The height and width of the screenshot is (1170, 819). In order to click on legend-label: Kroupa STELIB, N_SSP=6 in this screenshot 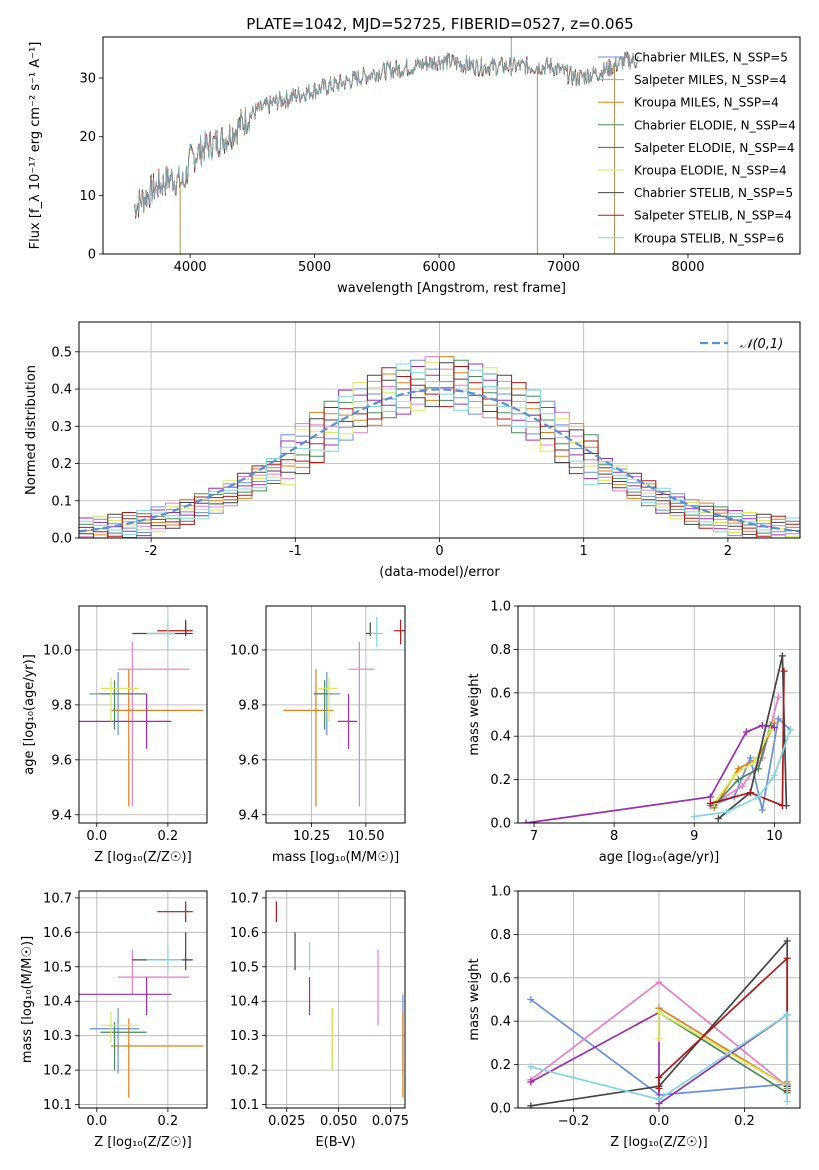, I will do `click(709, 238)`.